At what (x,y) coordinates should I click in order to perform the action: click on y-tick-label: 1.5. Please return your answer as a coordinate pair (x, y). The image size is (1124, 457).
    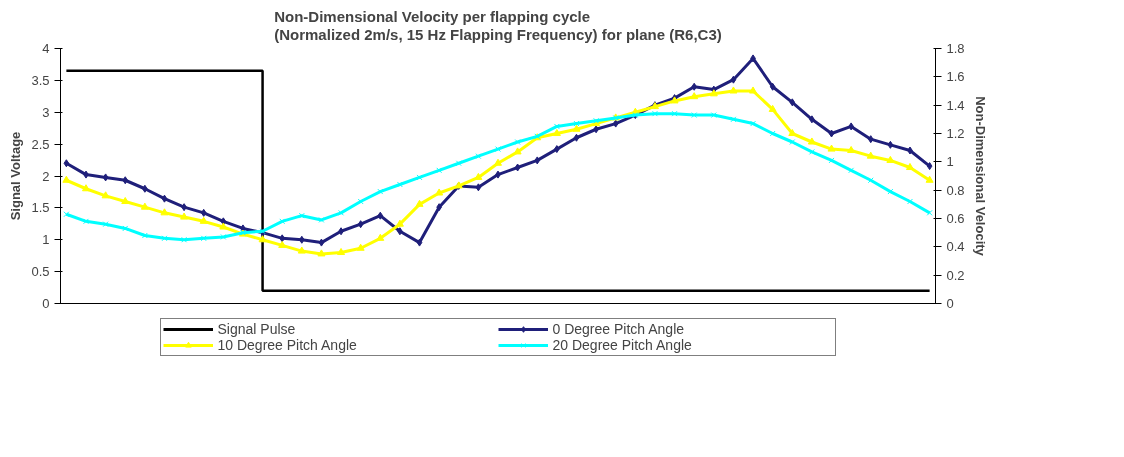
    Looking at the image, I should click on (40, 208).